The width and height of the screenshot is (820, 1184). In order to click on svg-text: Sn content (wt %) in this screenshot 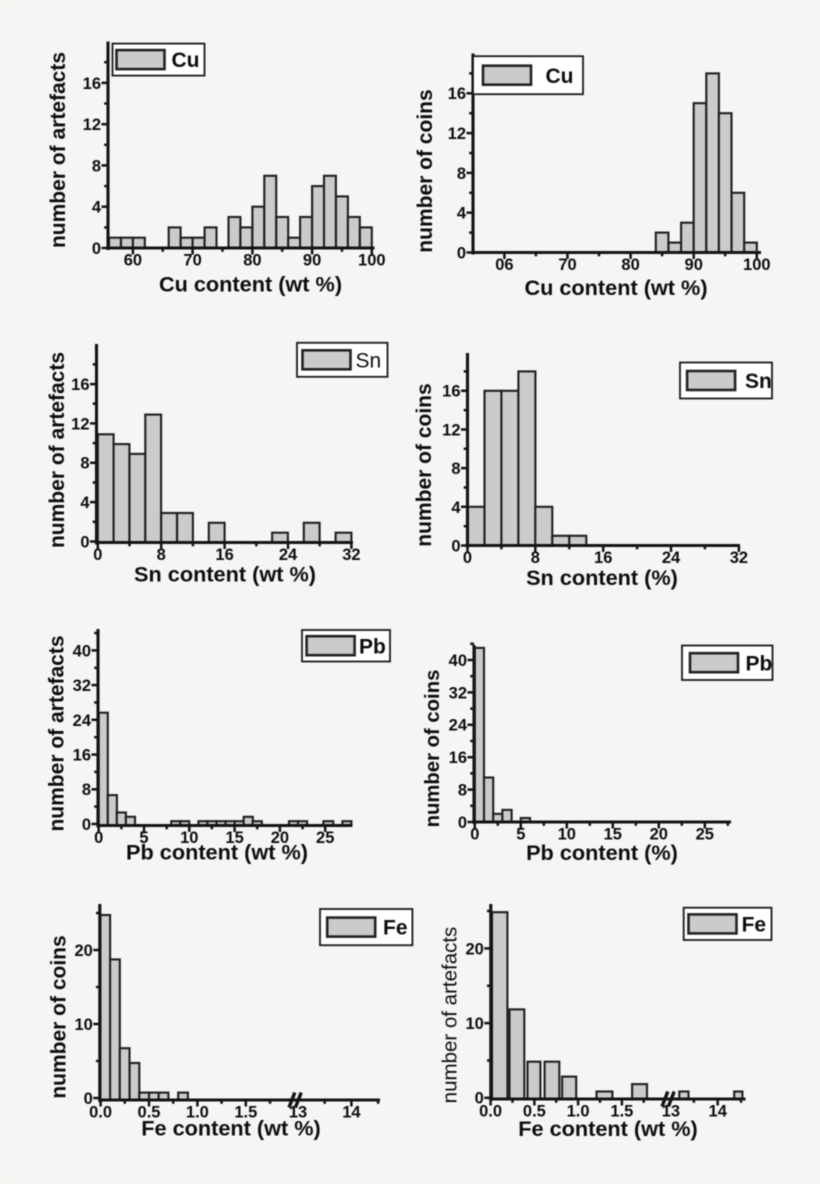, I will do `click(225, 574)`.